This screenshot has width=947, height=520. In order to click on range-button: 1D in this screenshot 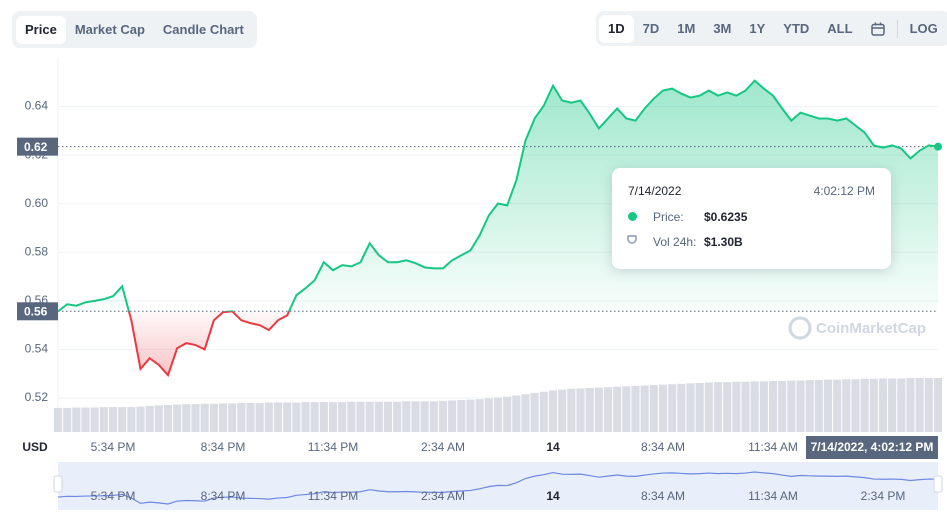, I will do `click(616, 28)`.